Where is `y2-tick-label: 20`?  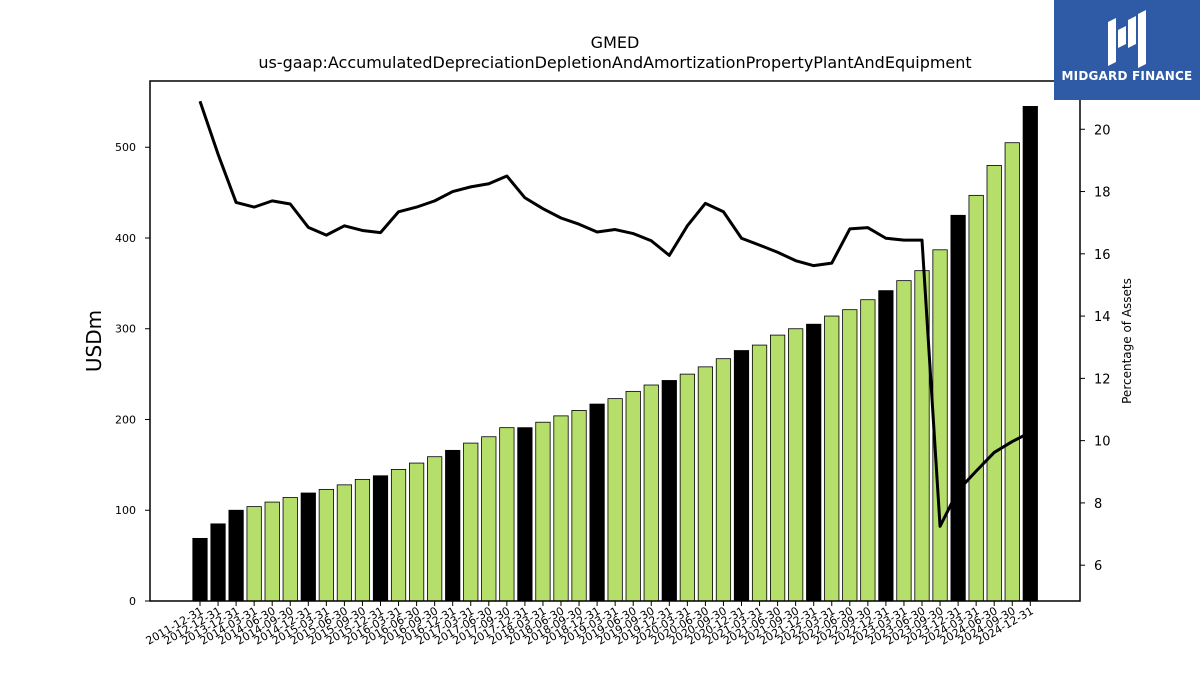 y2-tick-label: 20 is located at coordinates (1102, 130).